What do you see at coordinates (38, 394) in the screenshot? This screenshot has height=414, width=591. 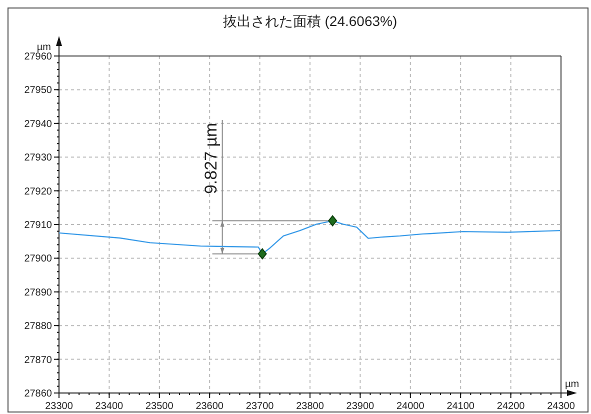 I see `y-tick-label: 27860` at bounding box center [38, 394].